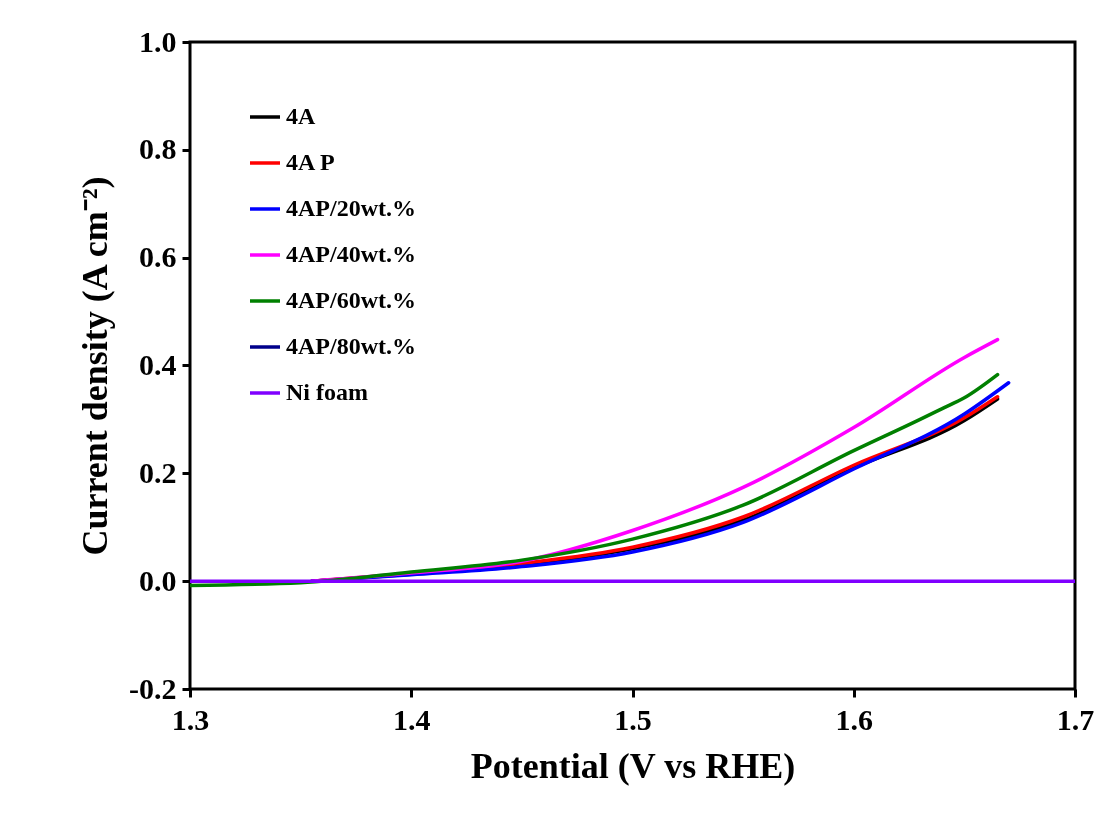 This screenshot has width=1113, height=823. I want to click on y-tick-label: 0.6, so click(158, 257).